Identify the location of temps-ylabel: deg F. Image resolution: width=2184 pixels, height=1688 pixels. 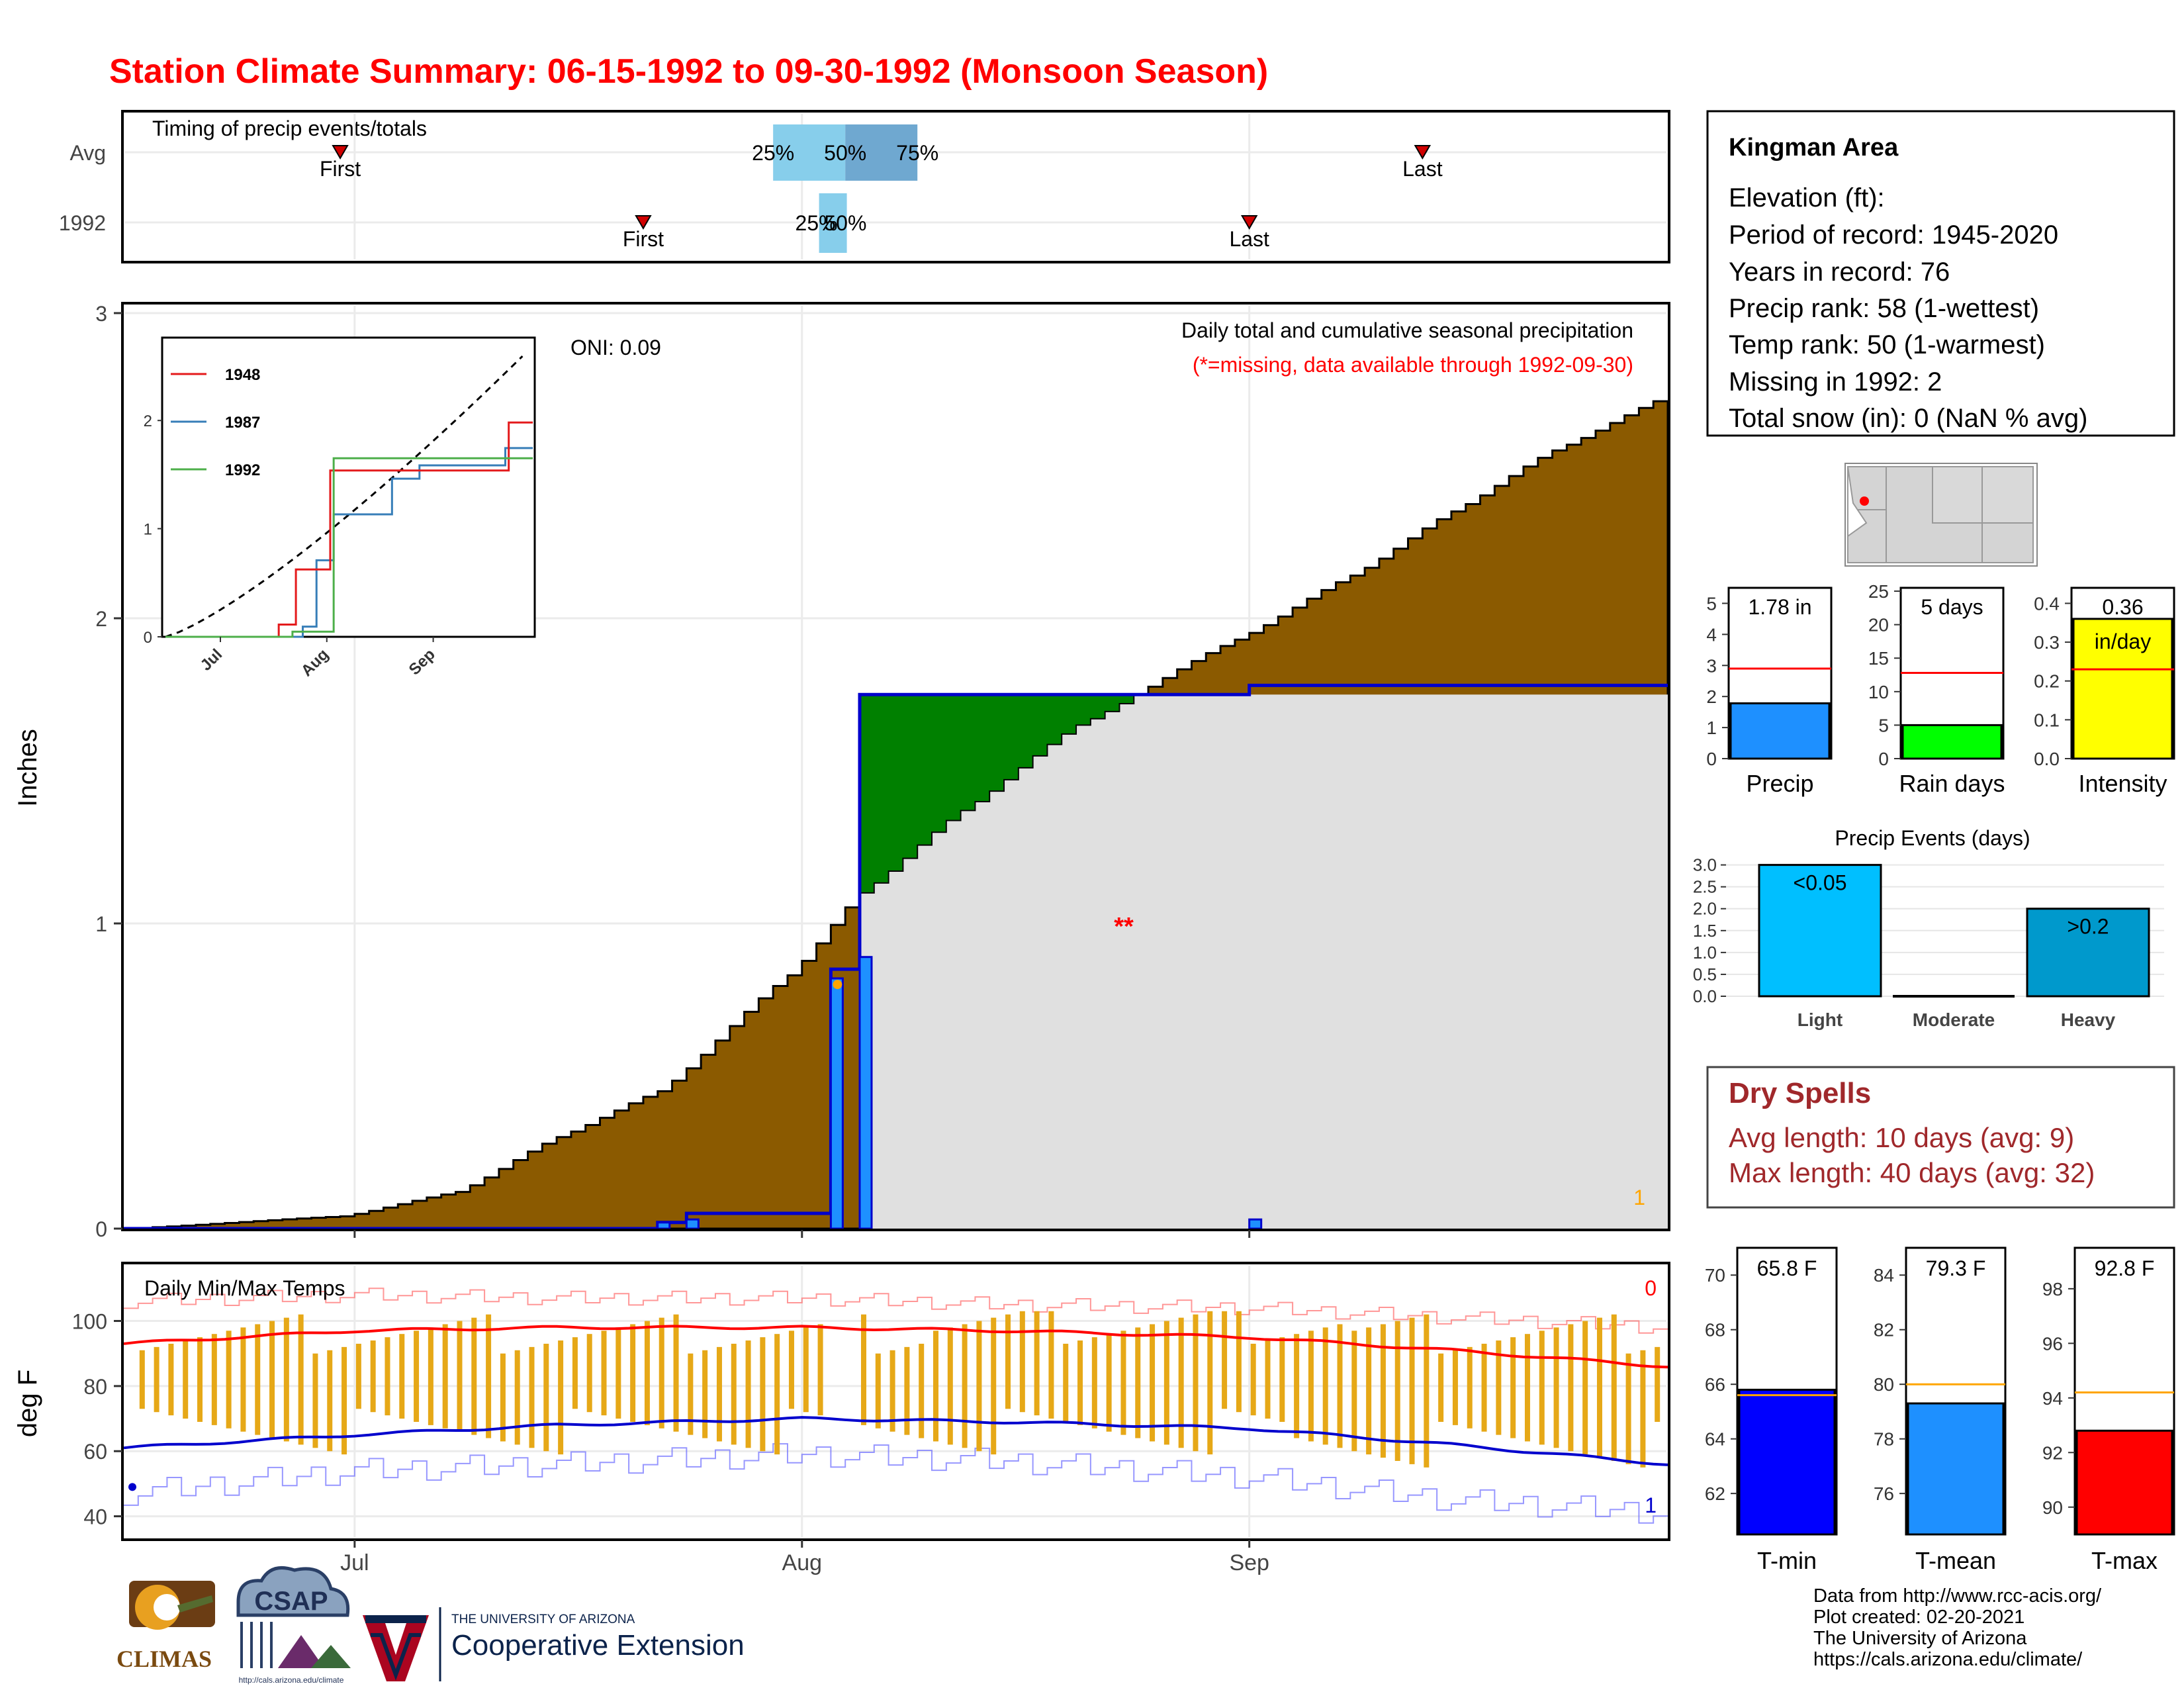
(28, 1403).